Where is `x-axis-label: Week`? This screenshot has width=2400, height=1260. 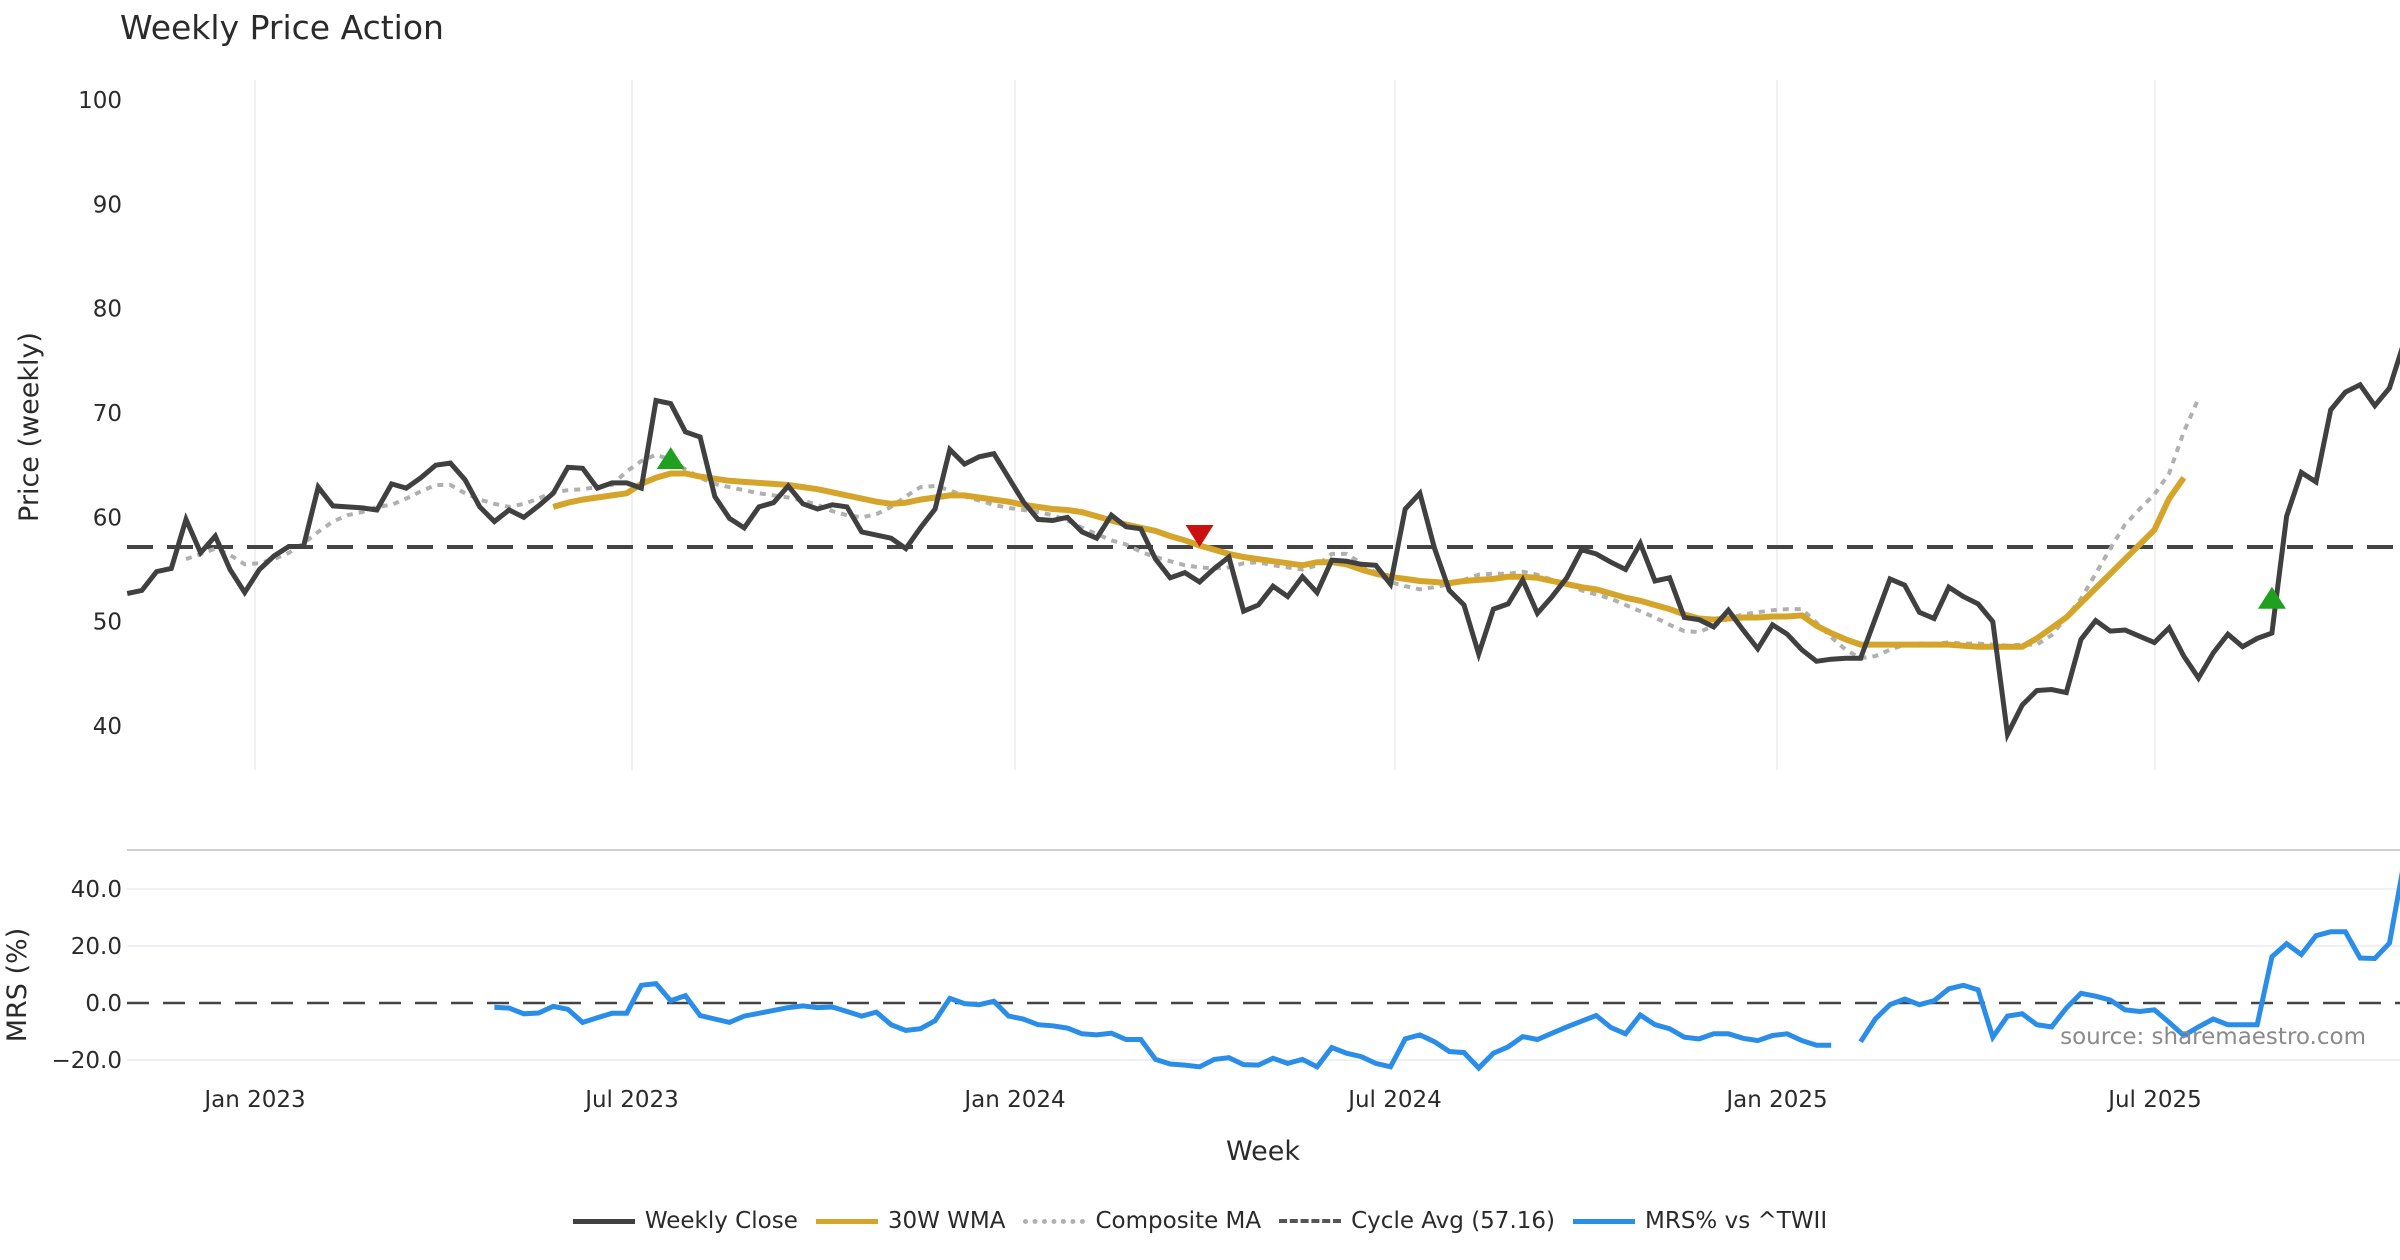 x-axis-label: Week is located at coordinates (1263, 1151).